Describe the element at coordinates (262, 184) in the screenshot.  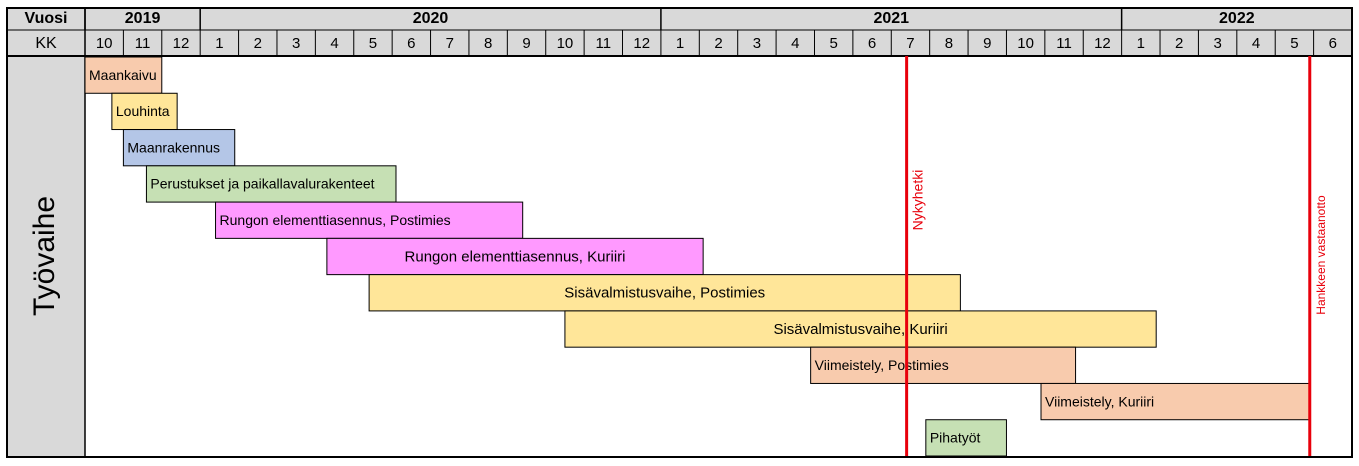
I see `task-label: Perustukset ja paikallavalurakenteet` at that location.